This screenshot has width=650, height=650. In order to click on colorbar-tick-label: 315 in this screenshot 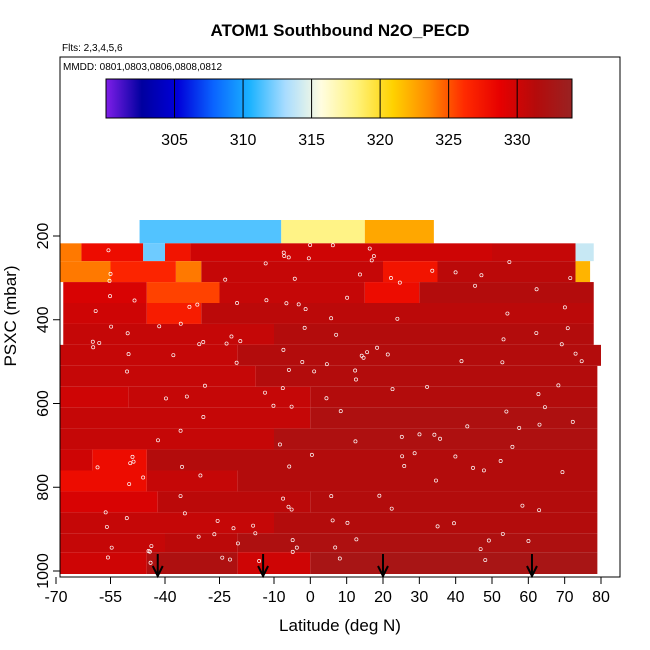, I will do `click(311, 140)`.